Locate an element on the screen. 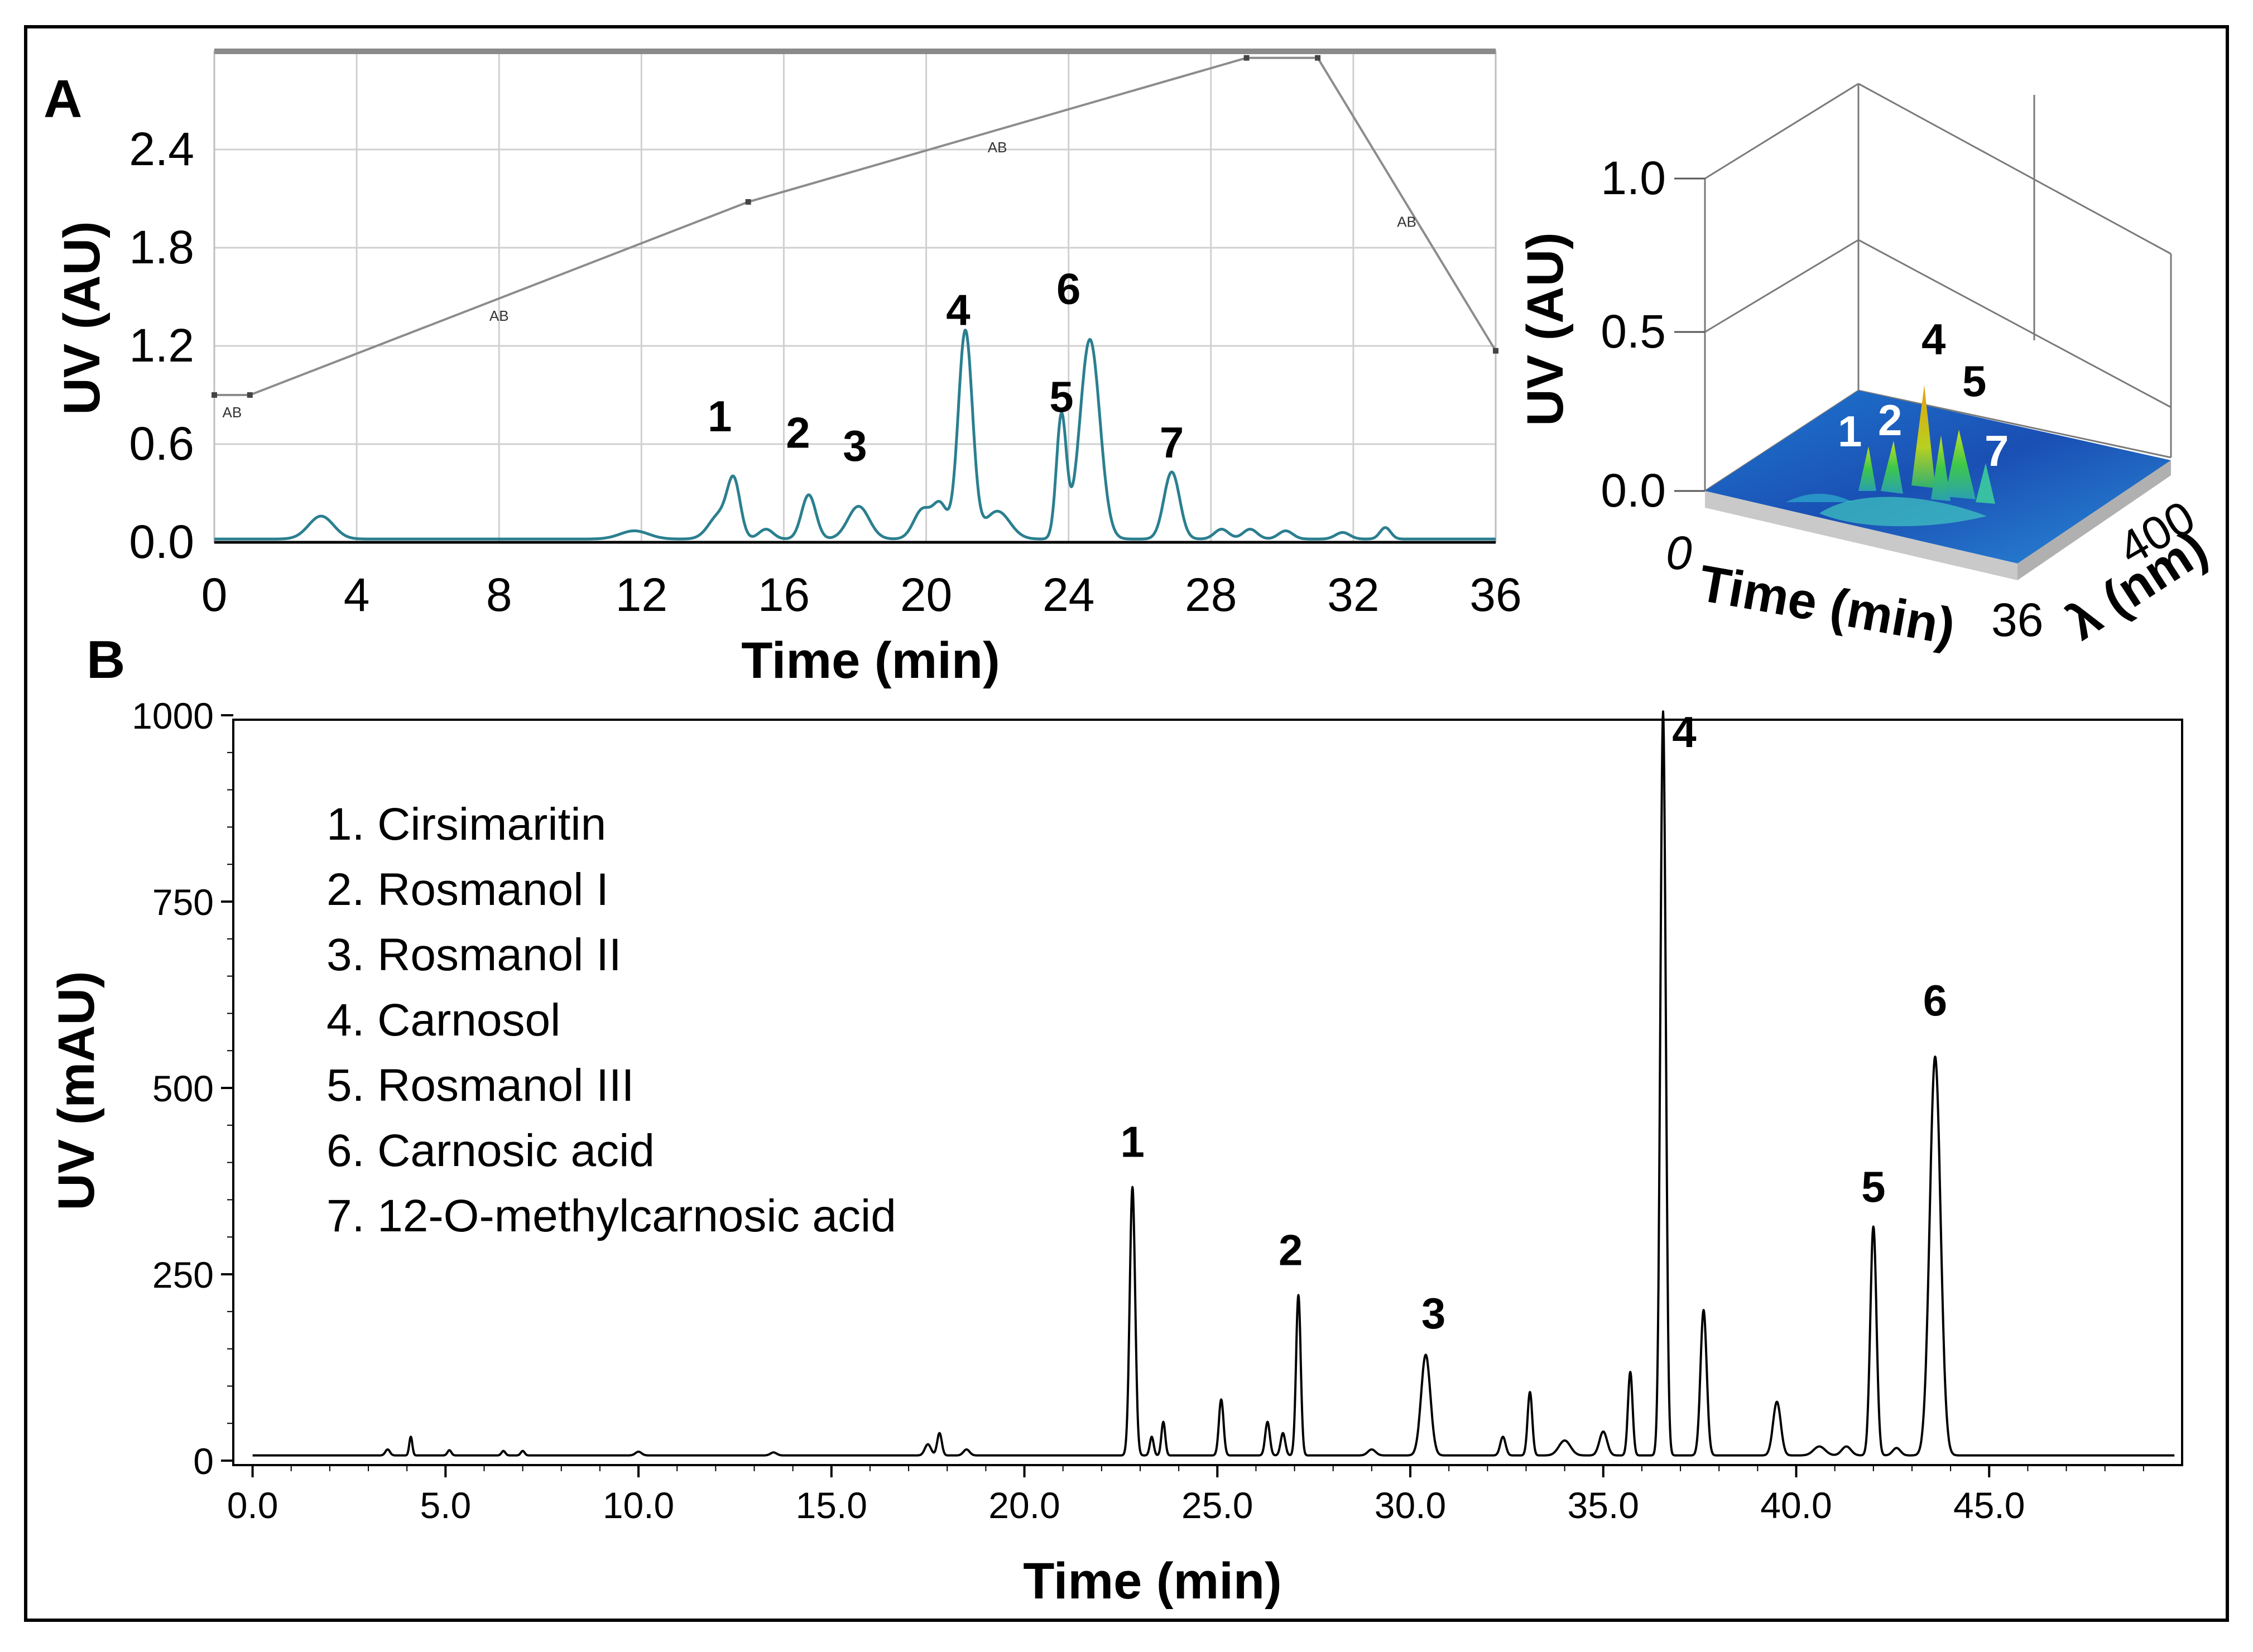 Image resolution: width=2253 pixels, height=1652 pixels. panel-a-chromatogram-line is located at coordinates (855, 435).